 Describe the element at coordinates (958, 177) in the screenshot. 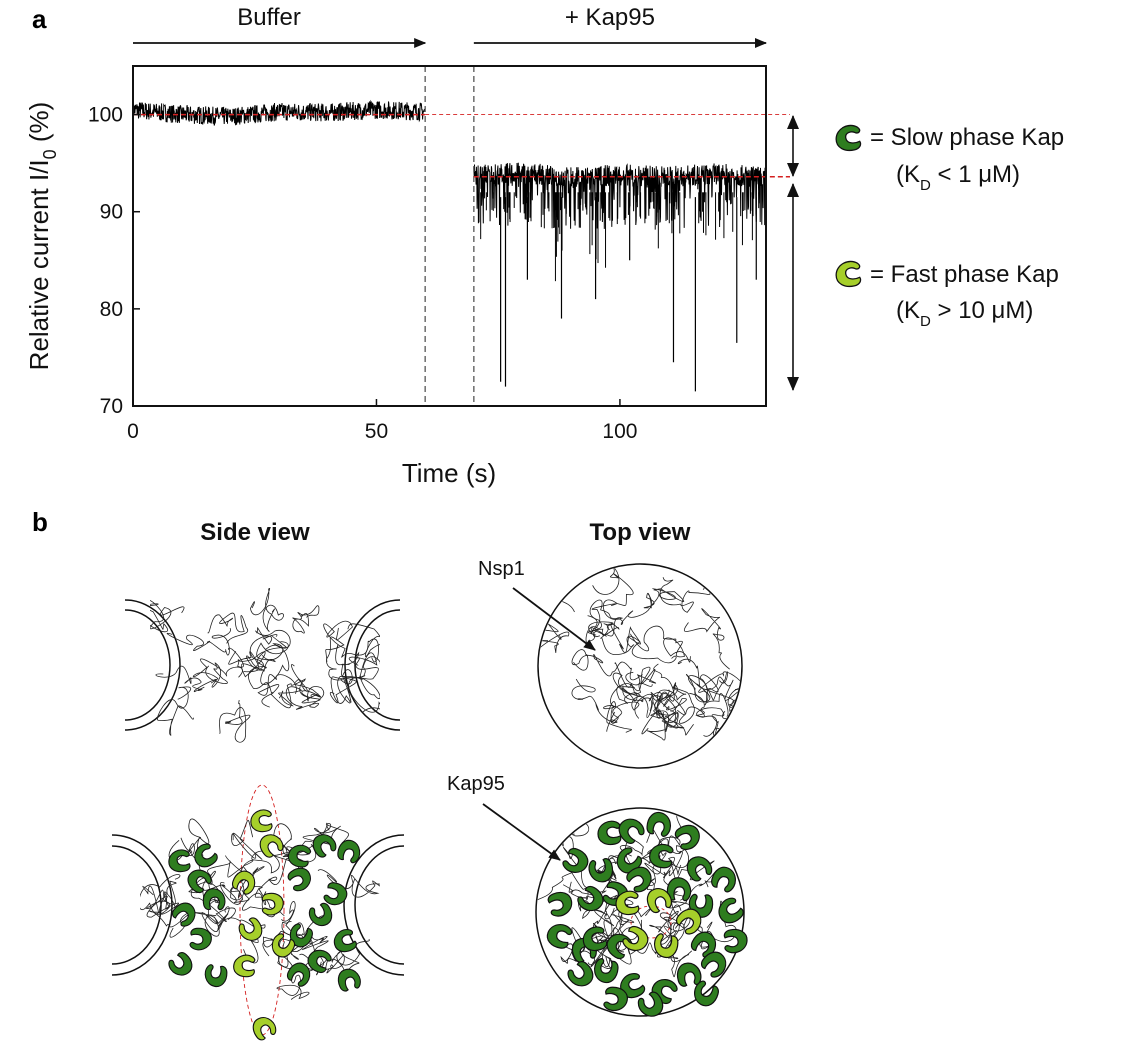

I see `legend-slow-kd: (KD < 1 μM)` at that location.